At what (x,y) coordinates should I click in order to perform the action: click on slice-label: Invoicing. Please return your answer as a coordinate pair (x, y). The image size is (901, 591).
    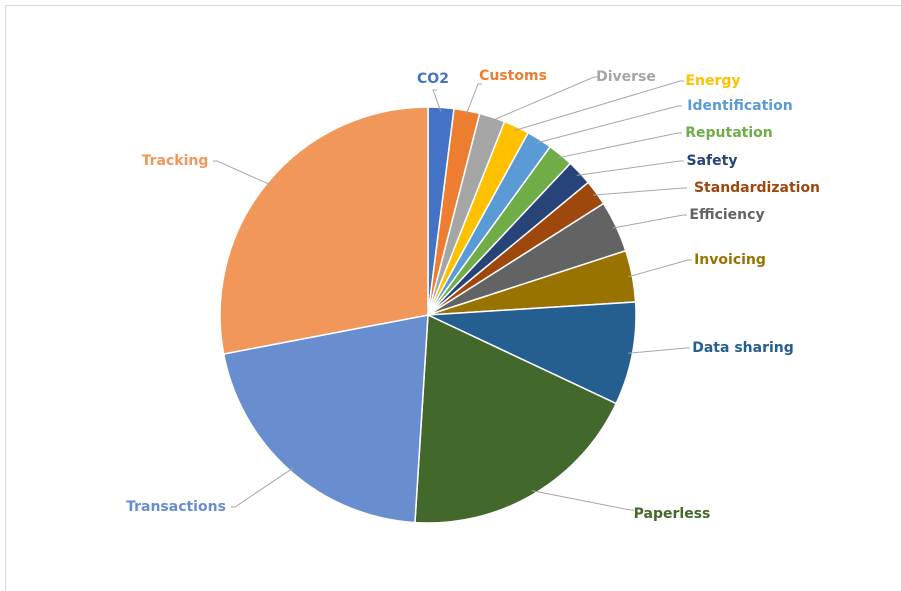
    Looking at the image, I should click on (730, 260).